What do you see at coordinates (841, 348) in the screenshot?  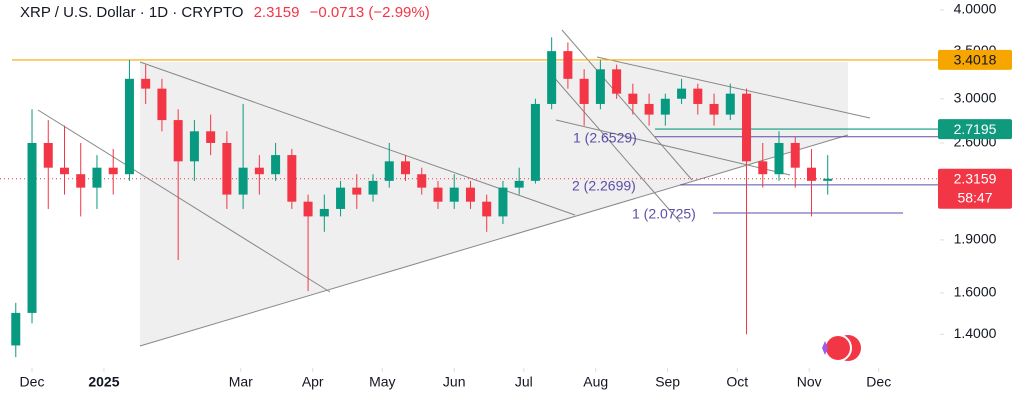 I see `logo` at bounding box center [841, 348].